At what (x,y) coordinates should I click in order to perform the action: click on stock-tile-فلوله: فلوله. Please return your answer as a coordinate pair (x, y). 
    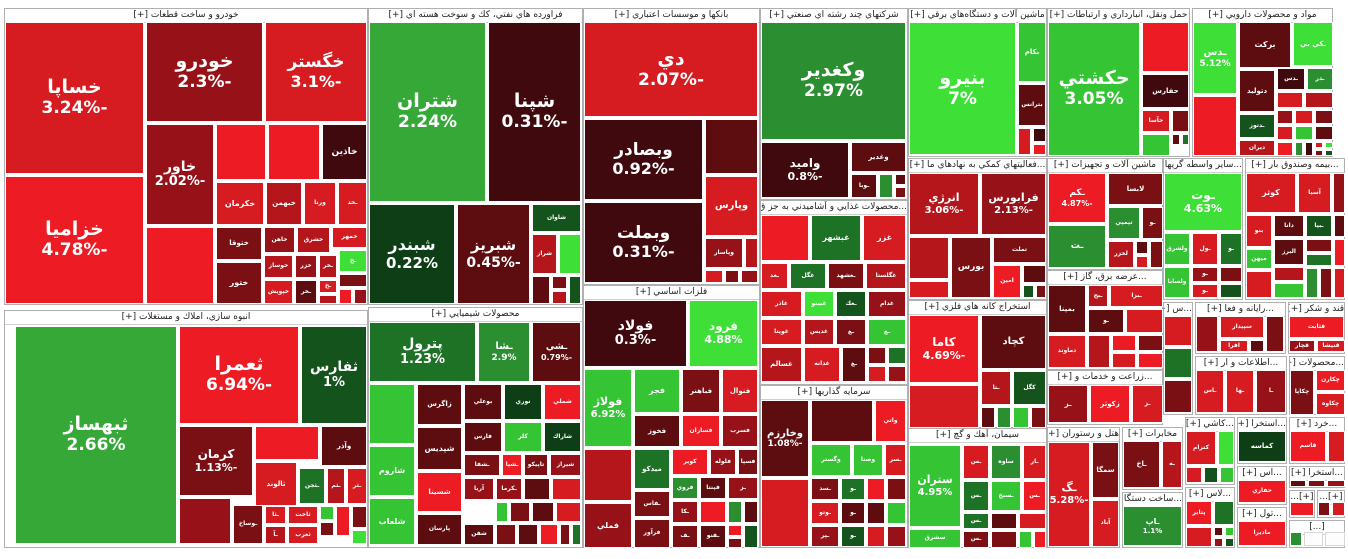
    Looking at the image, I should click on (723, 462).